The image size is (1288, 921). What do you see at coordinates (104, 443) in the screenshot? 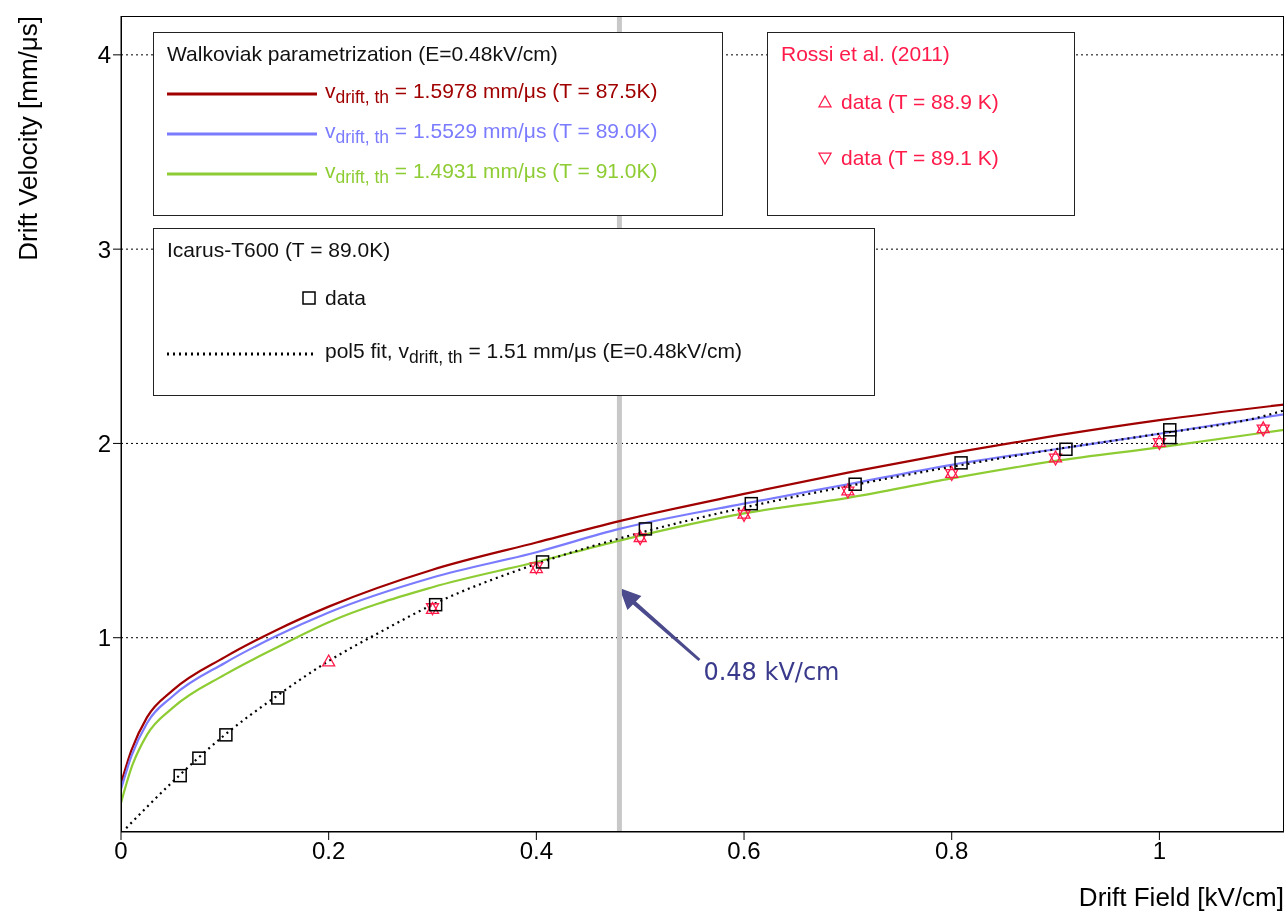
I see `y-tick-label: 2` at bounding box center [104, 443].